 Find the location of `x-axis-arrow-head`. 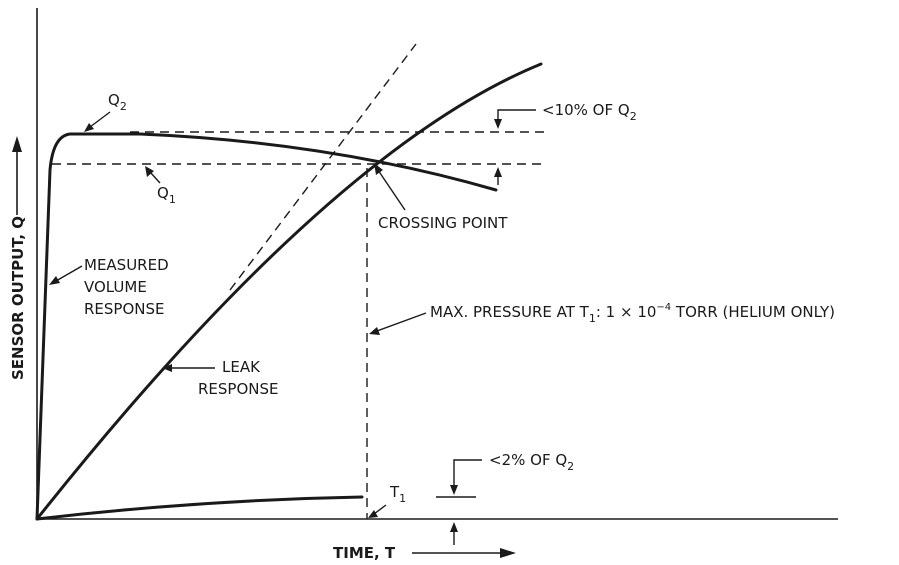

x-axis-arrow-head is located at coordinates (508, 553).